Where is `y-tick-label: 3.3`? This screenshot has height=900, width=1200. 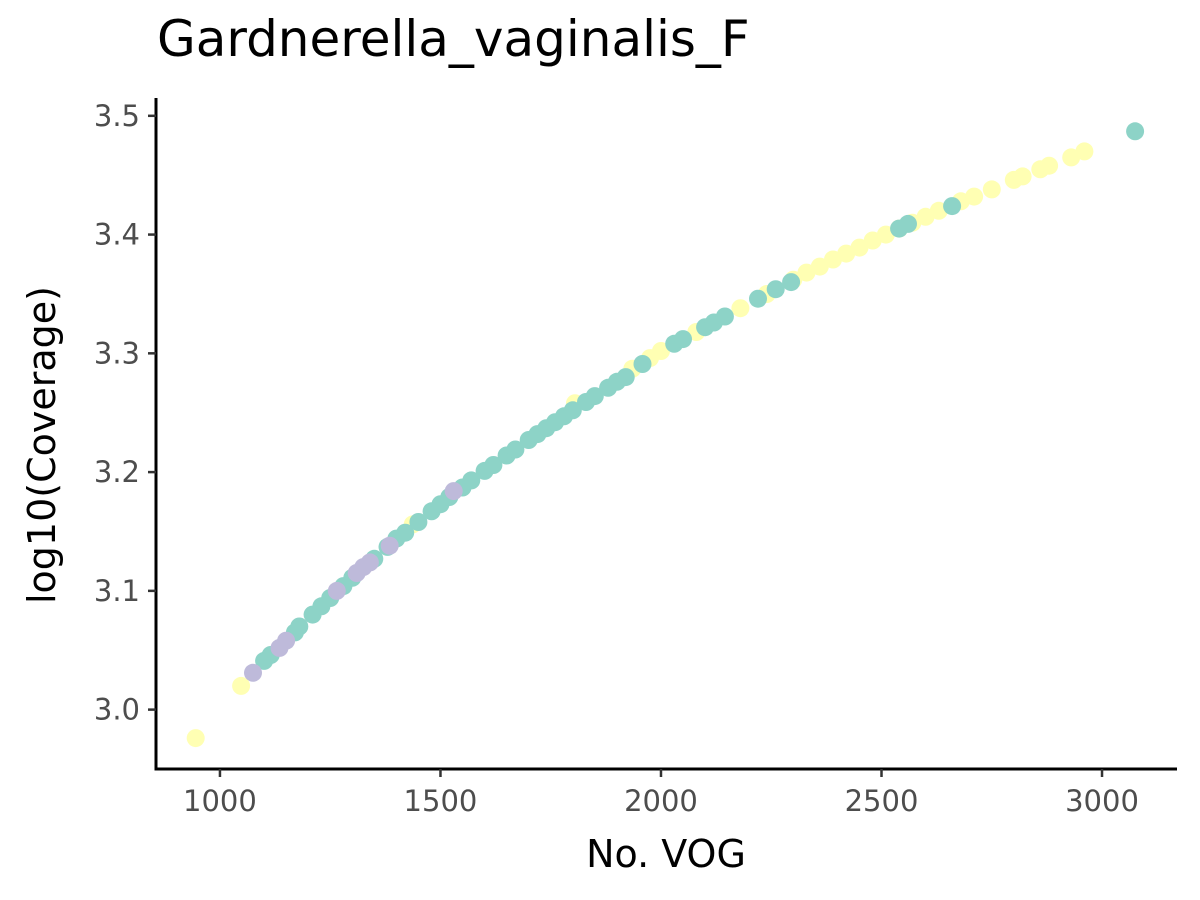 y-tick-label: 3.3 is located at coordinates (117, 353).